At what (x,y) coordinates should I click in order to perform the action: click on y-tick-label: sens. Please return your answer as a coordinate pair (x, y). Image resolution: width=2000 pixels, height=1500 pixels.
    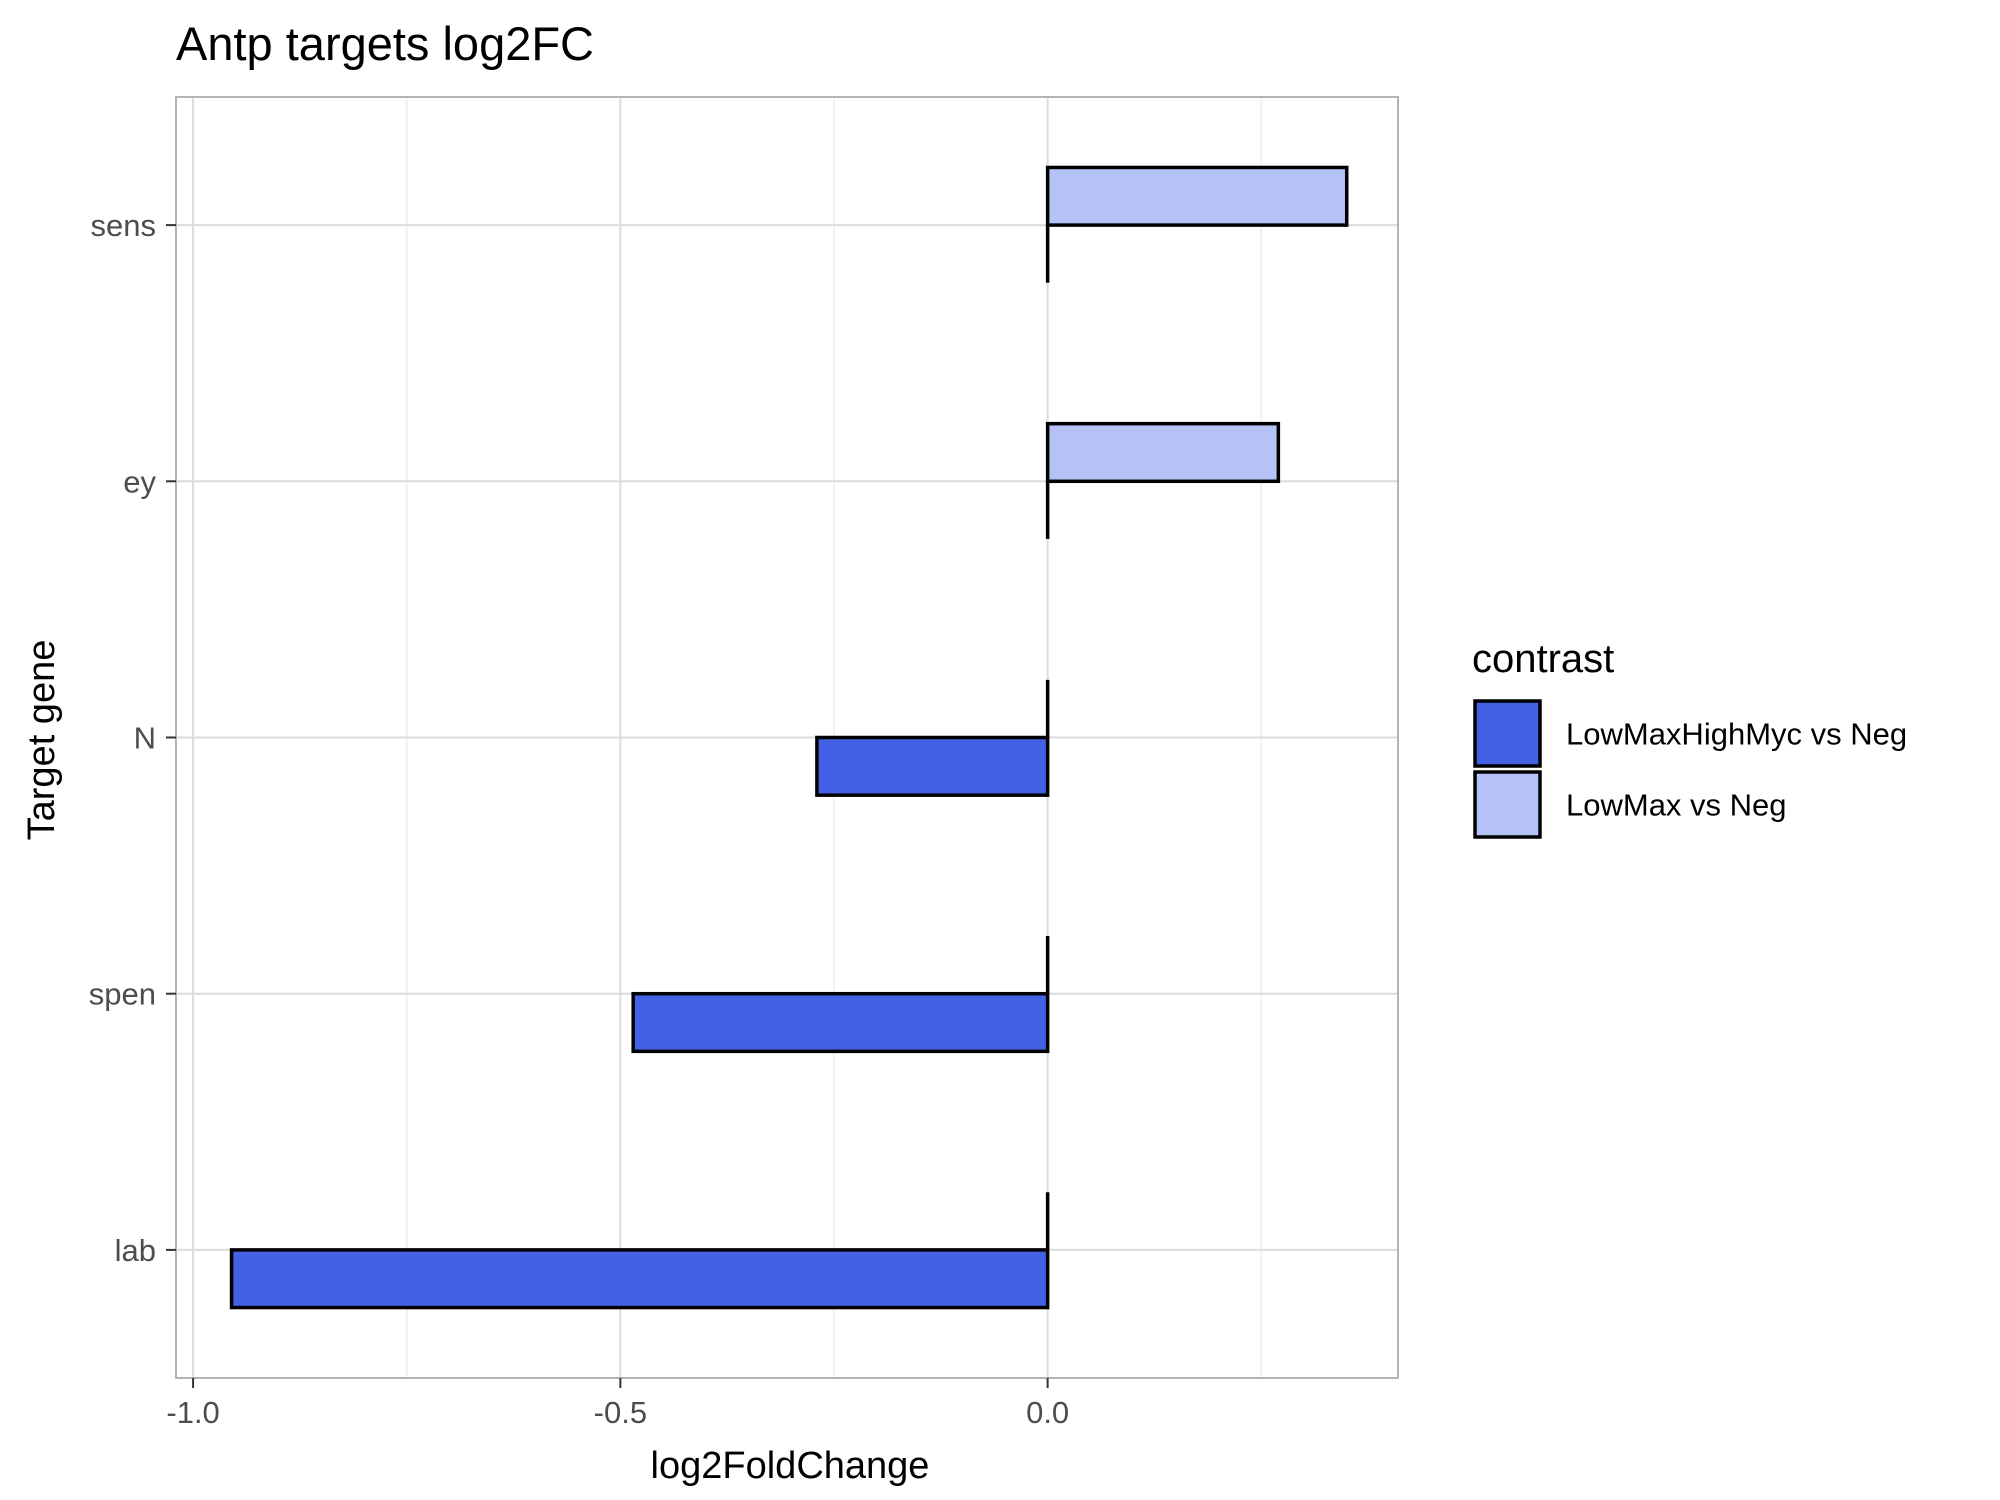
    Looking at the image, I should click on (123, 225).